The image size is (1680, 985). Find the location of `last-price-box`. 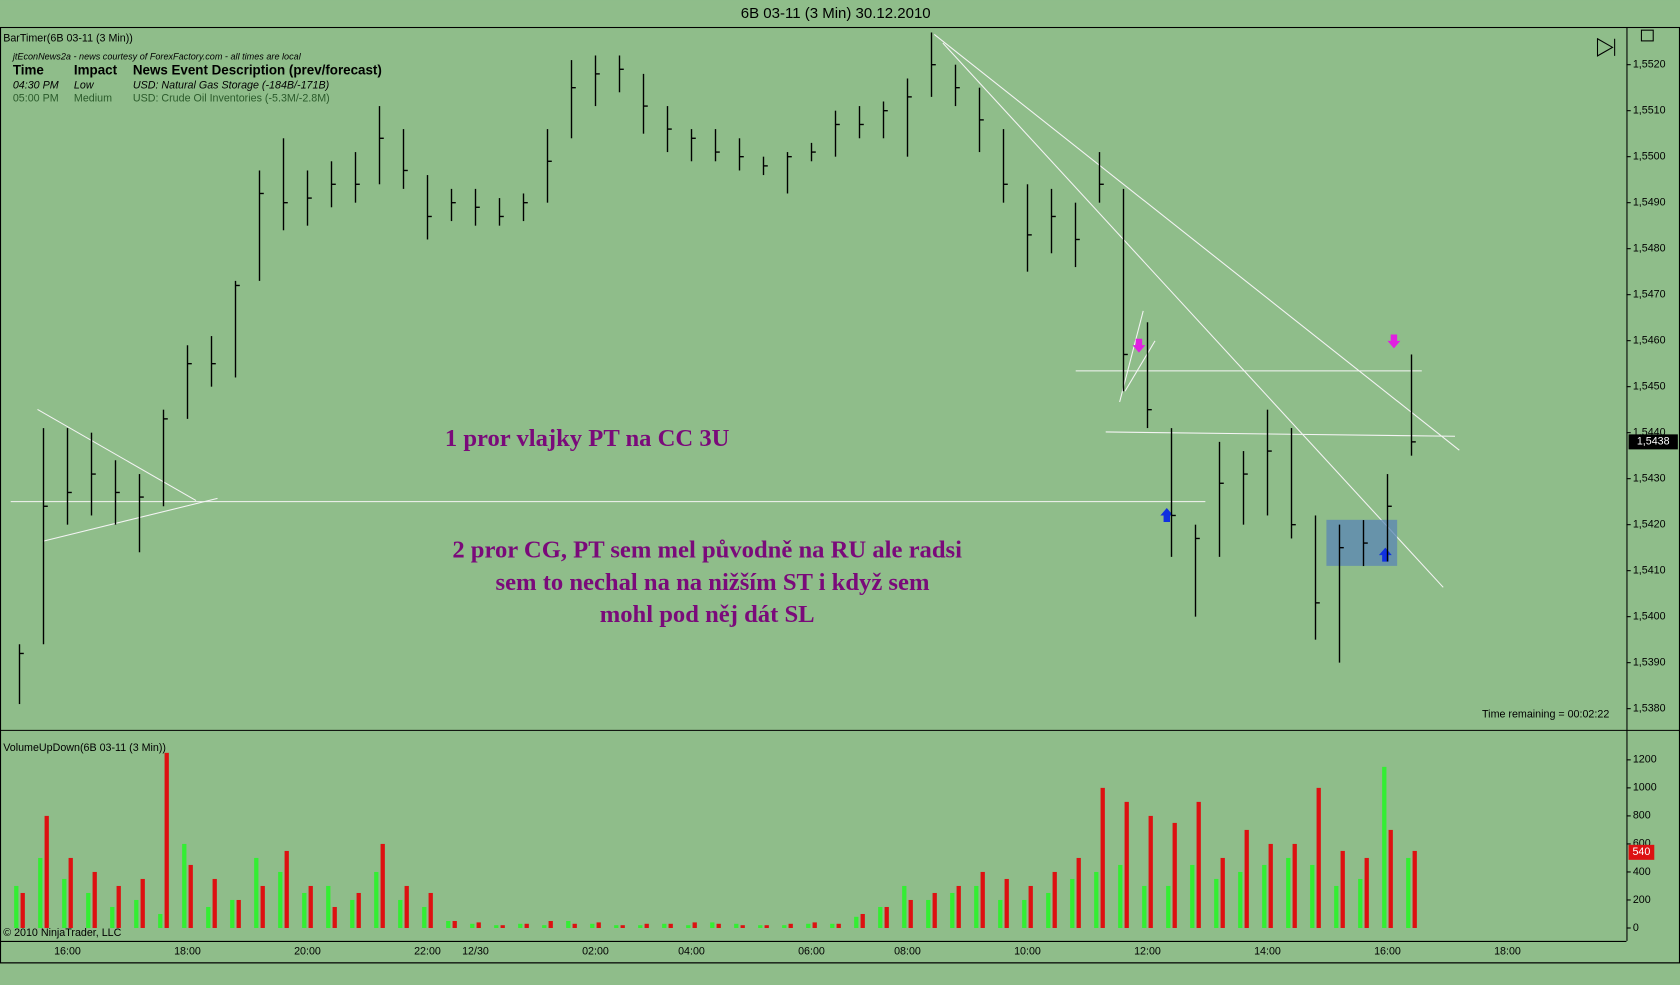

last-price-box is located at coordinates (1653, 442).